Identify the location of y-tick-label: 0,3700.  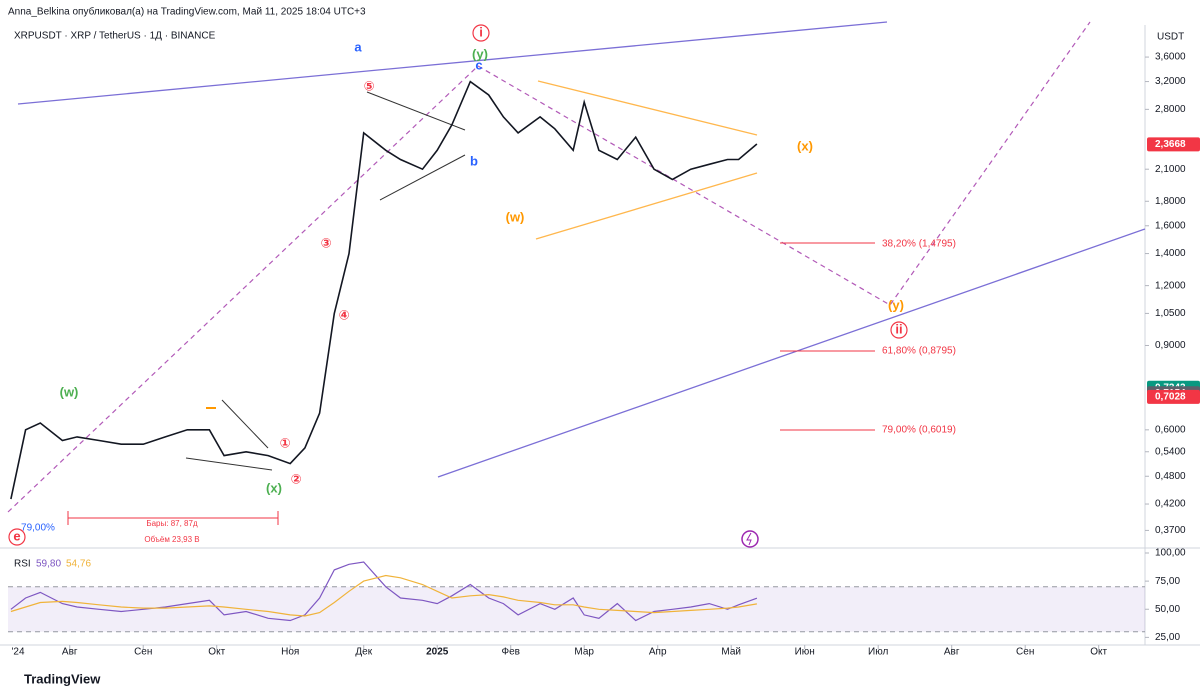
(1170, 530).